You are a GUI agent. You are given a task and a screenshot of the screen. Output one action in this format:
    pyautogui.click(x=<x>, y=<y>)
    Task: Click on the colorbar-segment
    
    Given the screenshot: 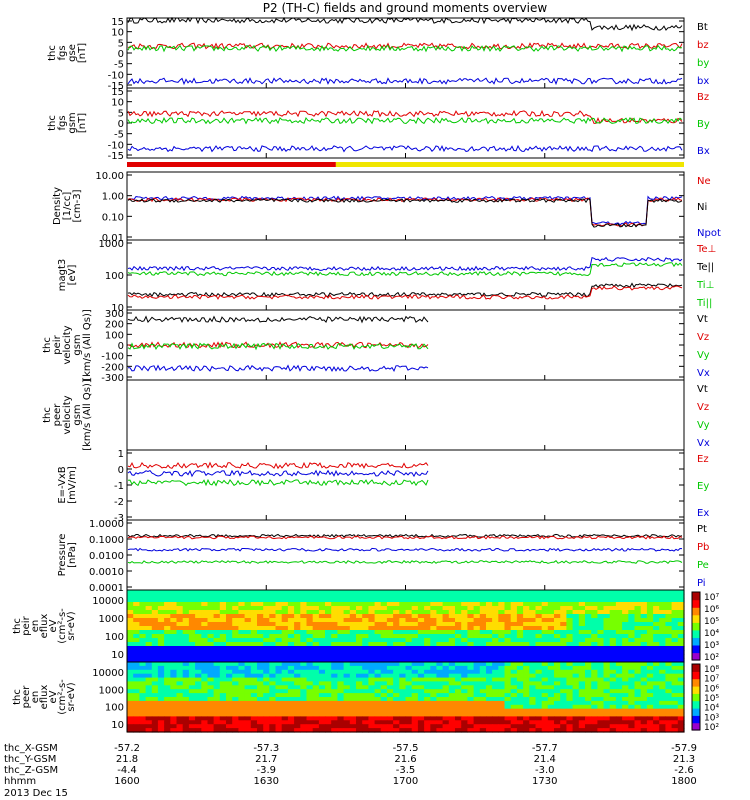 What is the action you would take?
    pyautogui.click(x=696, y=675)
    